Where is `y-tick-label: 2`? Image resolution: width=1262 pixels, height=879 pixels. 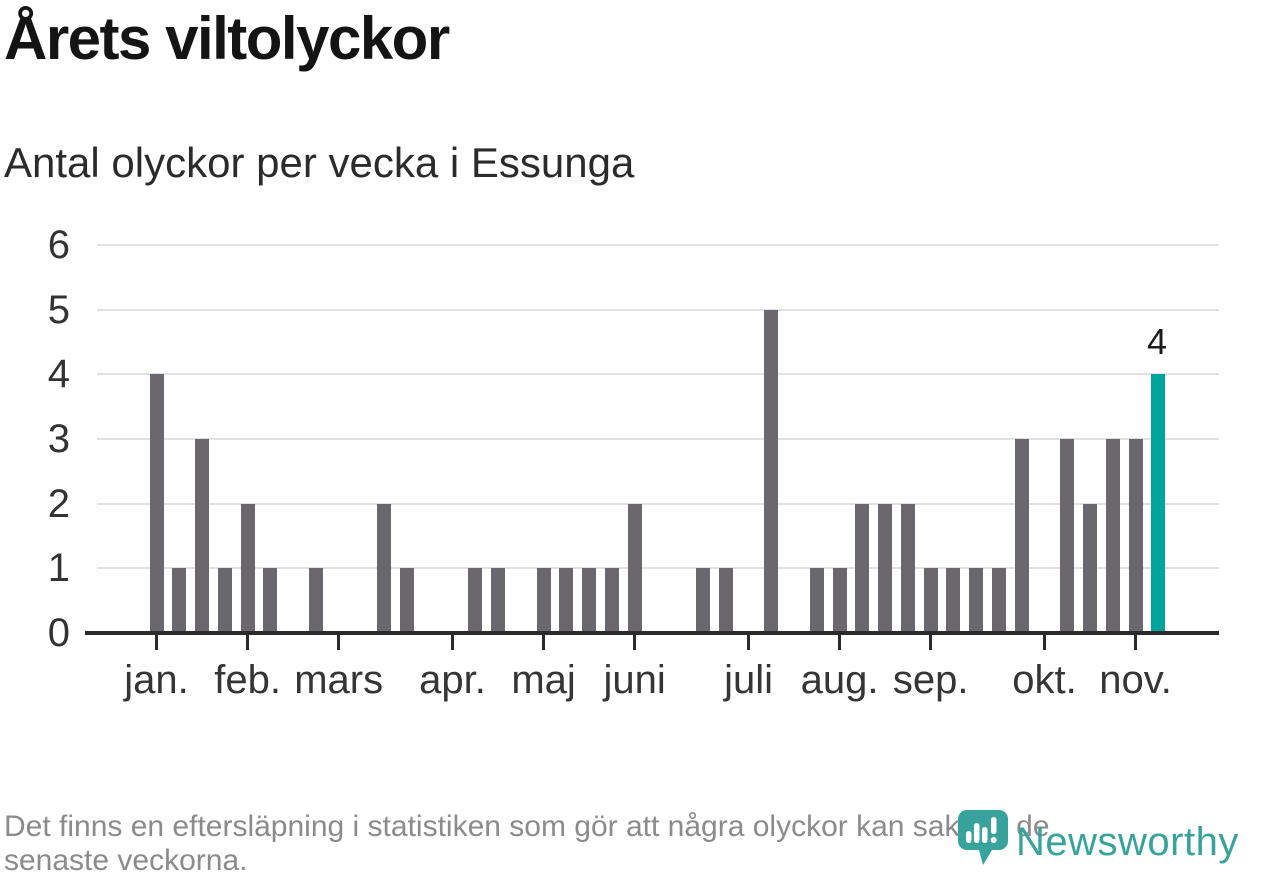 y-tick-label: 2 is located at coordinates (58, 503).